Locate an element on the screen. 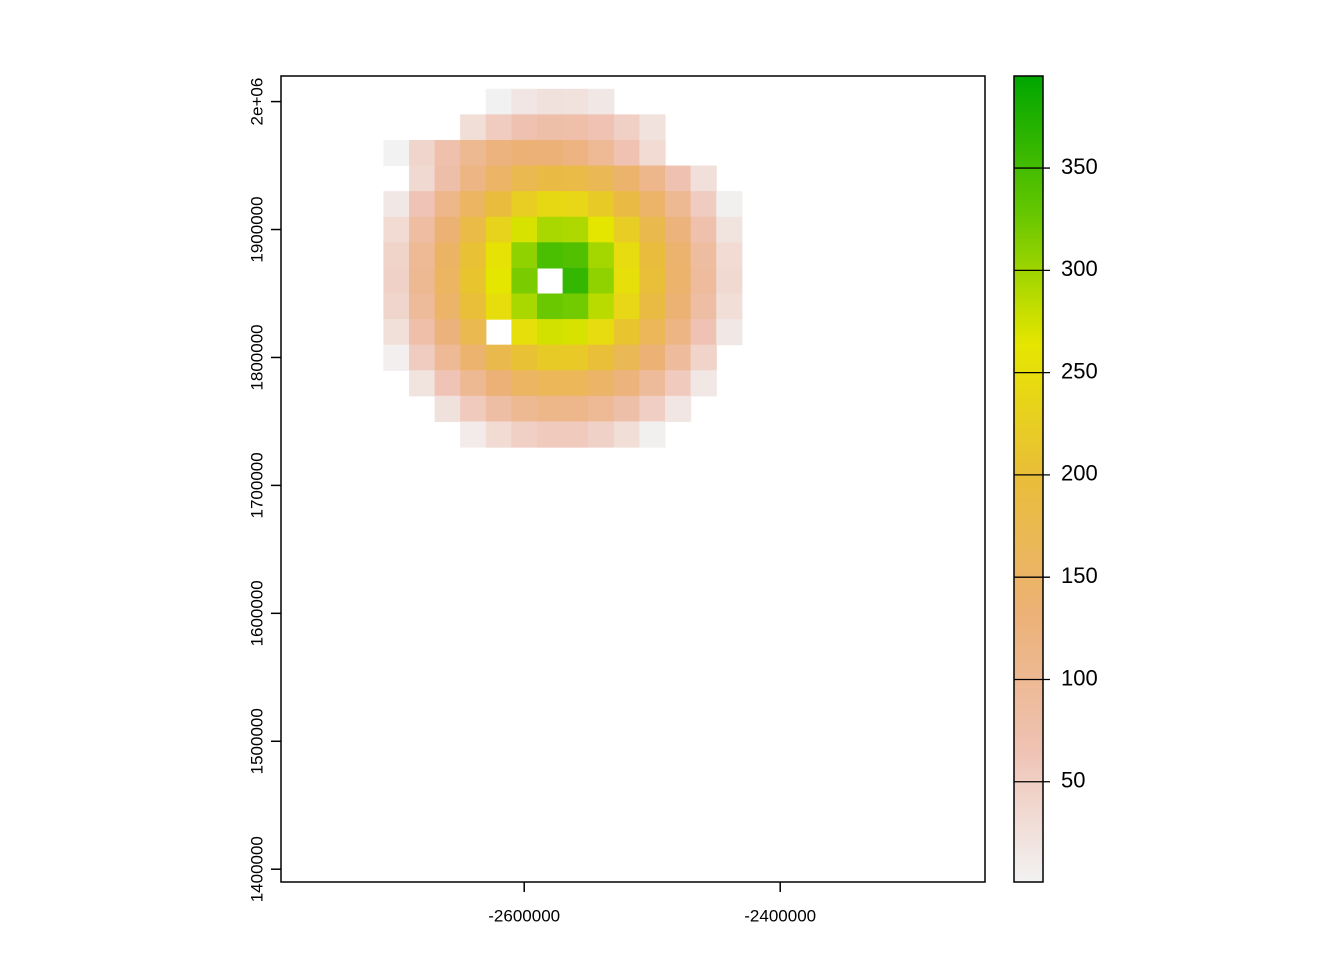 This screenshot has height=960, width=1344. x-tick-label: -2600000 is located at coordinates (524, 915).